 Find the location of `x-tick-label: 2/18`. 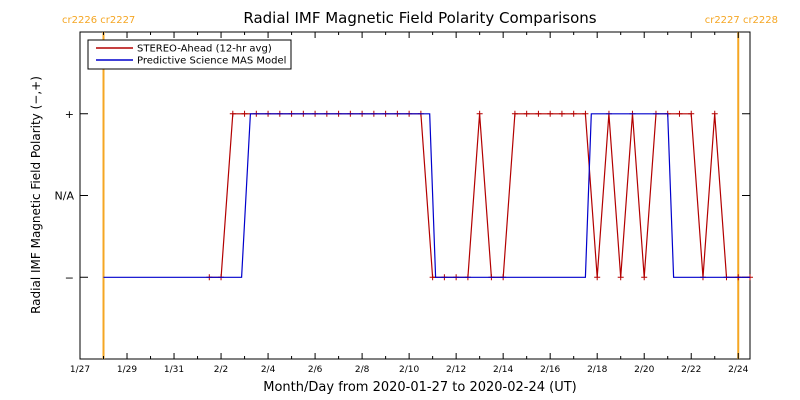

x-tick-label: 2/18 is located at coordinates (597, 370).